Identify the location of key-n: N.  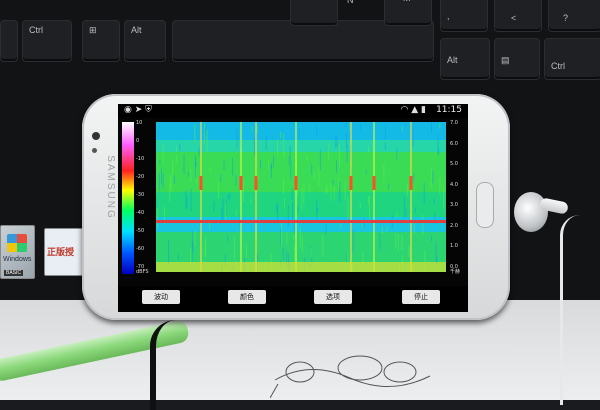
(322, 13).